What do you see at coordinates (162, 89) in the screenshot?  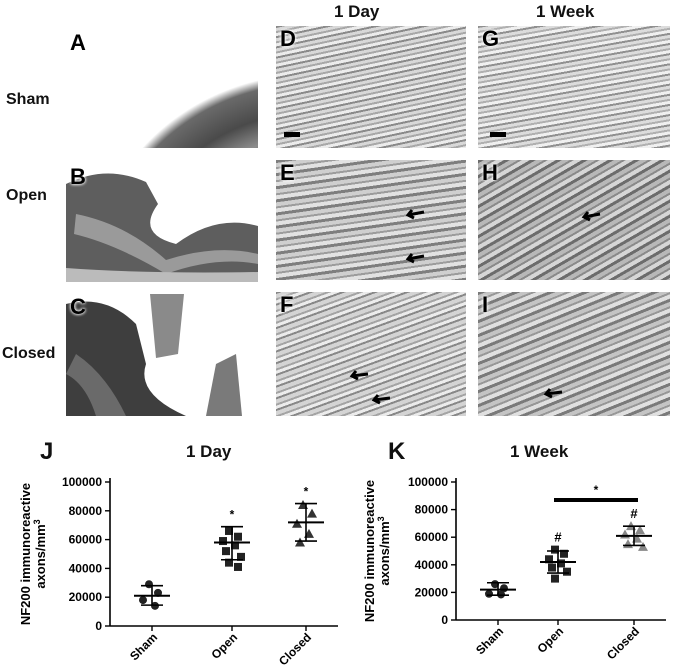 I see `panel-a-sham-section: A` at bounding box center [162, 89].